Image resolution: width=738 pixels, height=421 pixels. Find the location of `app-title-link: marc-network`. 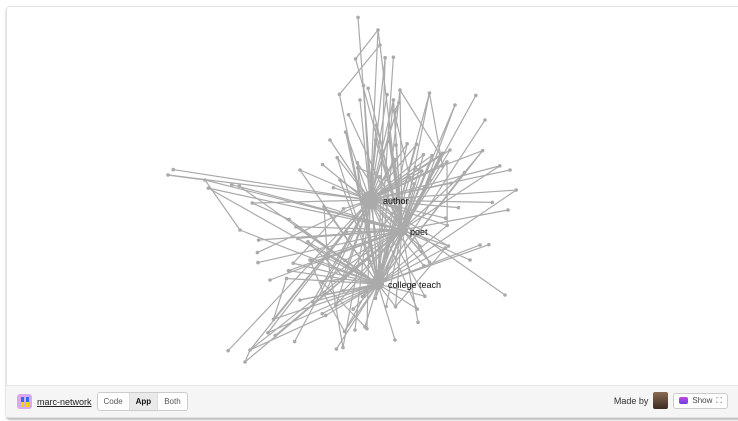

app-title-link: marc-network is located at coordinates (64, 401).